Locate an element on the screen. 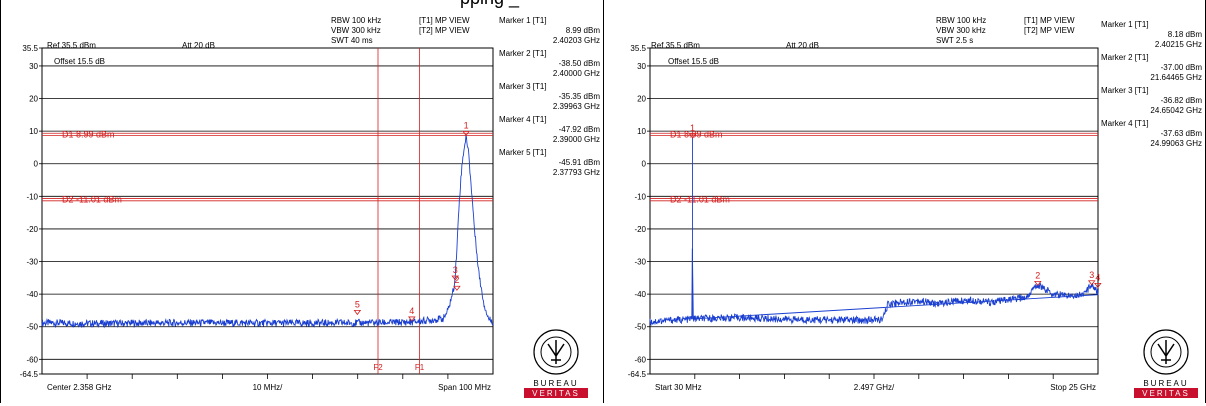  marker-3-level: -36.82 dBm is located at coordinates (1181, 100).